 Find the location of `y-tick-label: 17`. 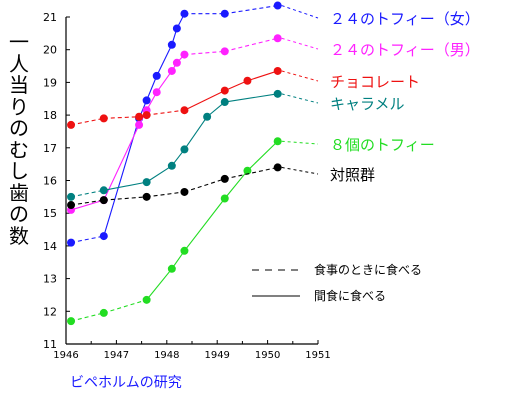

y-tick-label: 17 is located at coordinates (50, 148).